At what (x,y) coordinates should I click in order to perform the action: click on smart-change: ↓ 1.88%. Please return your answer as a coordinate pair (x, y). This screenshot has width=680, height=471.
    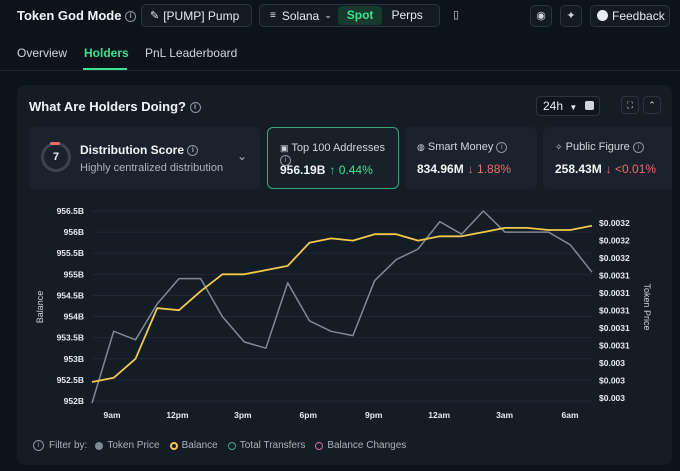
    Looking at the image, I should click on (489, 169).